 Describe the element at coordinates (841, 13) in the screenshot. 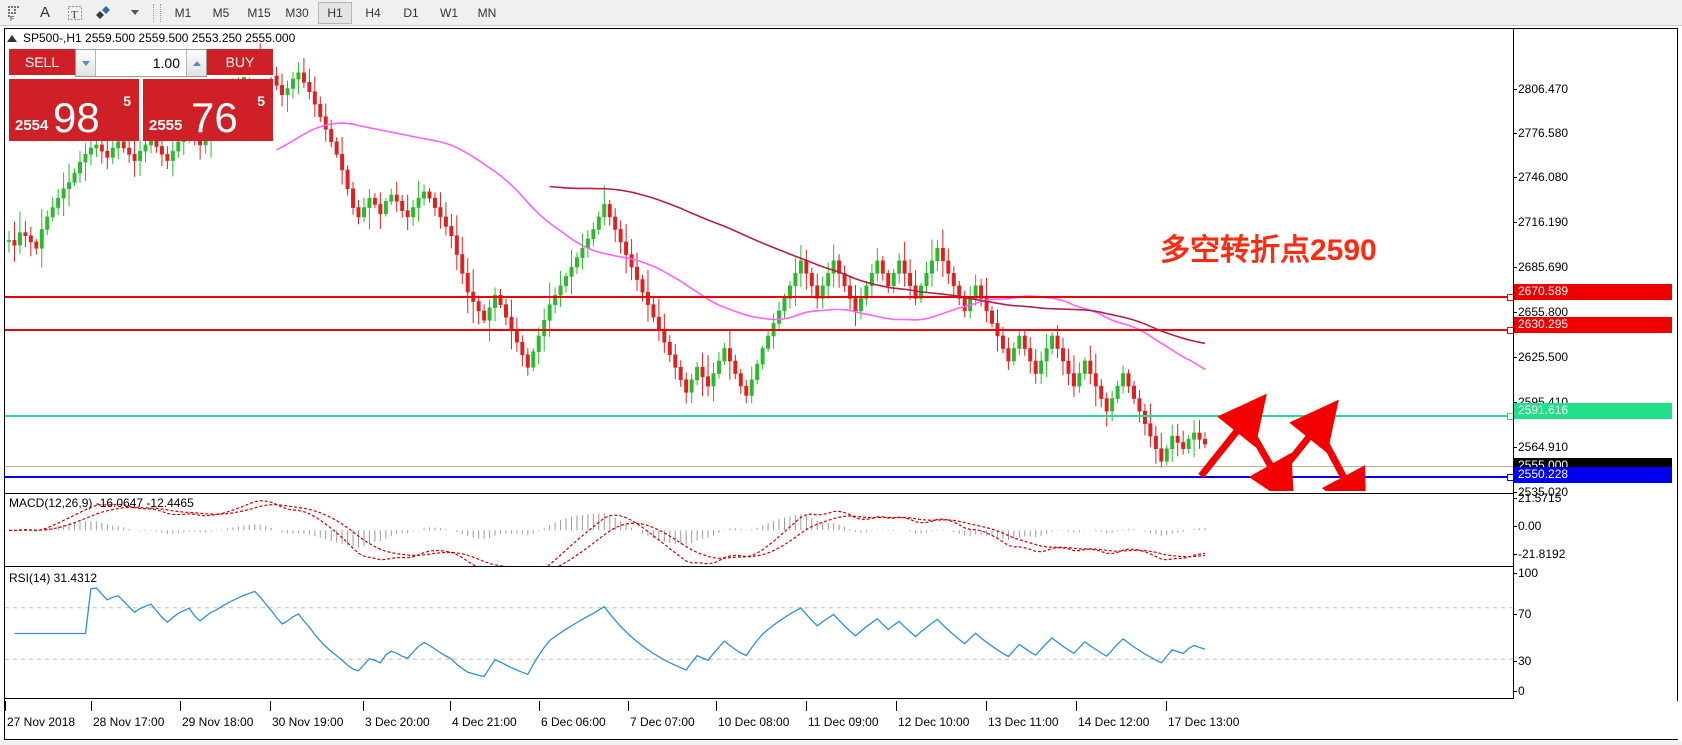

I see `main-toolbar: F A T M1 M5 M15 M30 H1 H4 D1 W1 MN` at that location.